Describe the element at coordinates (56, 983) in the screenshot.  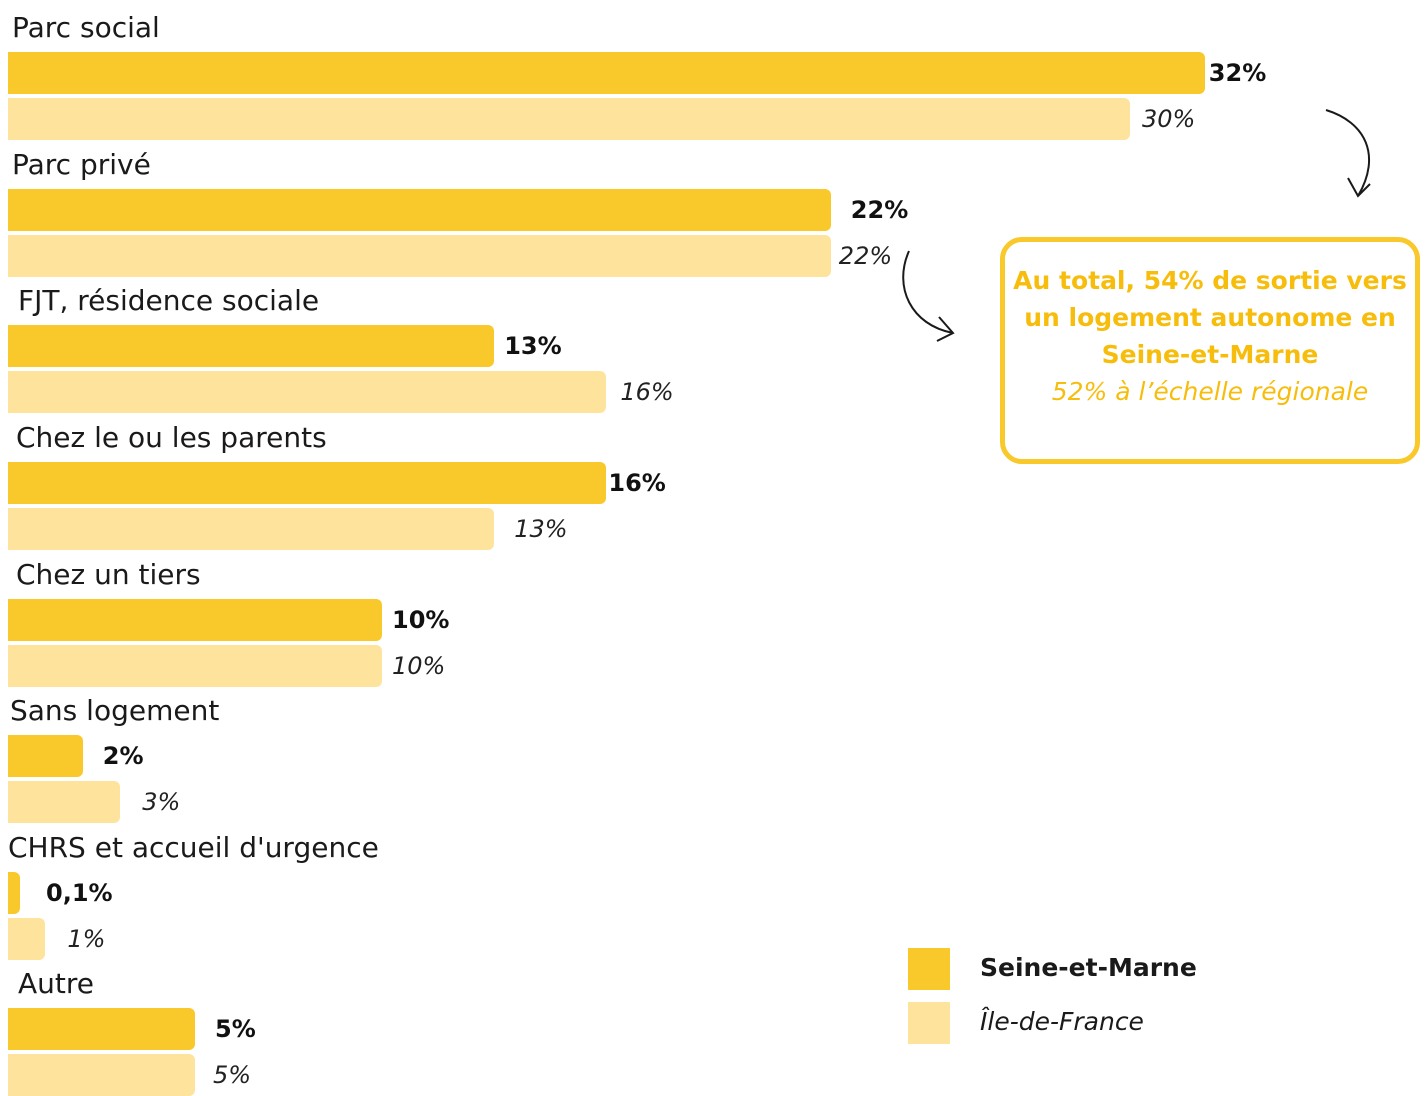
I see `category-label: Autre` at that location.